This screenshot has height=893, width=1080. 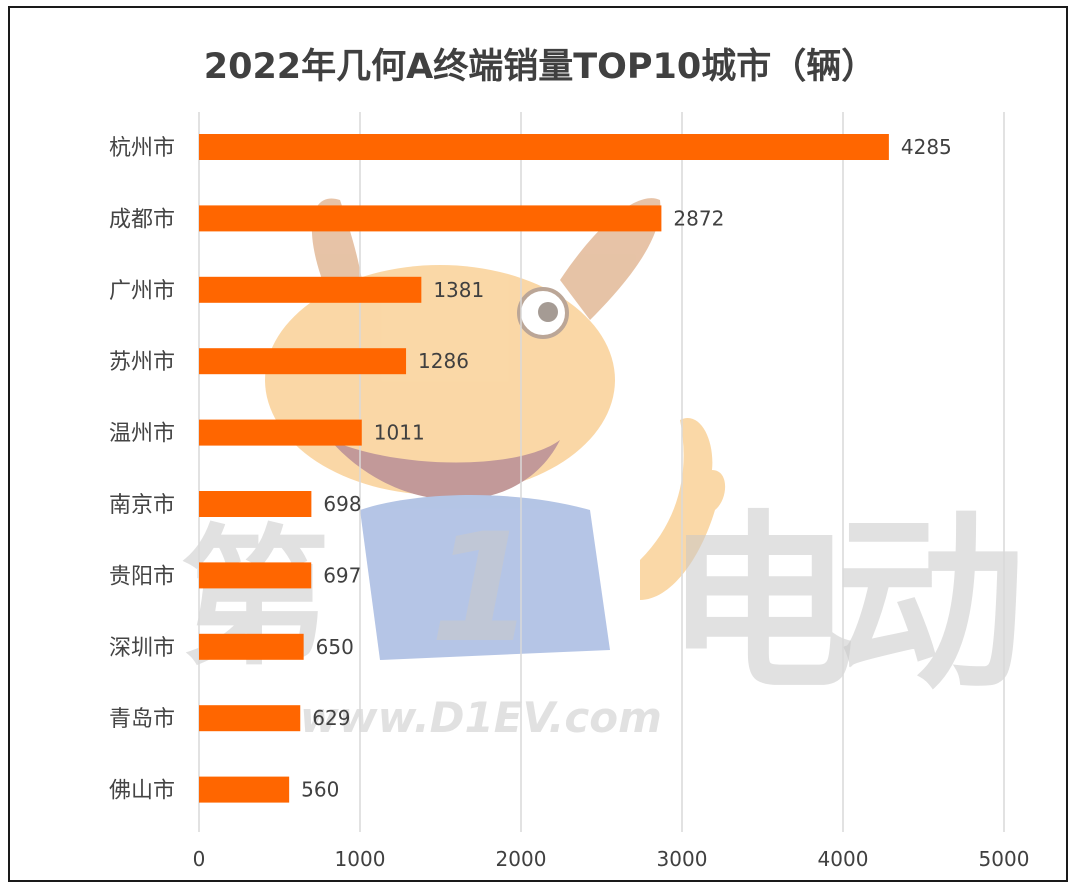 What do you see at coordinates (142, 648) in the screenshot?
I see `category-label-7: 深圳市` at bounding box center [142, 648].